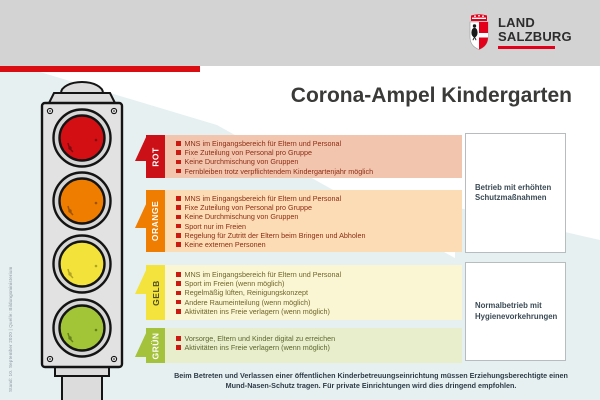 The width and height of the screenshot is (600, 400). I want to click on item-text: Sport nur im Freien, so click(215, 226).